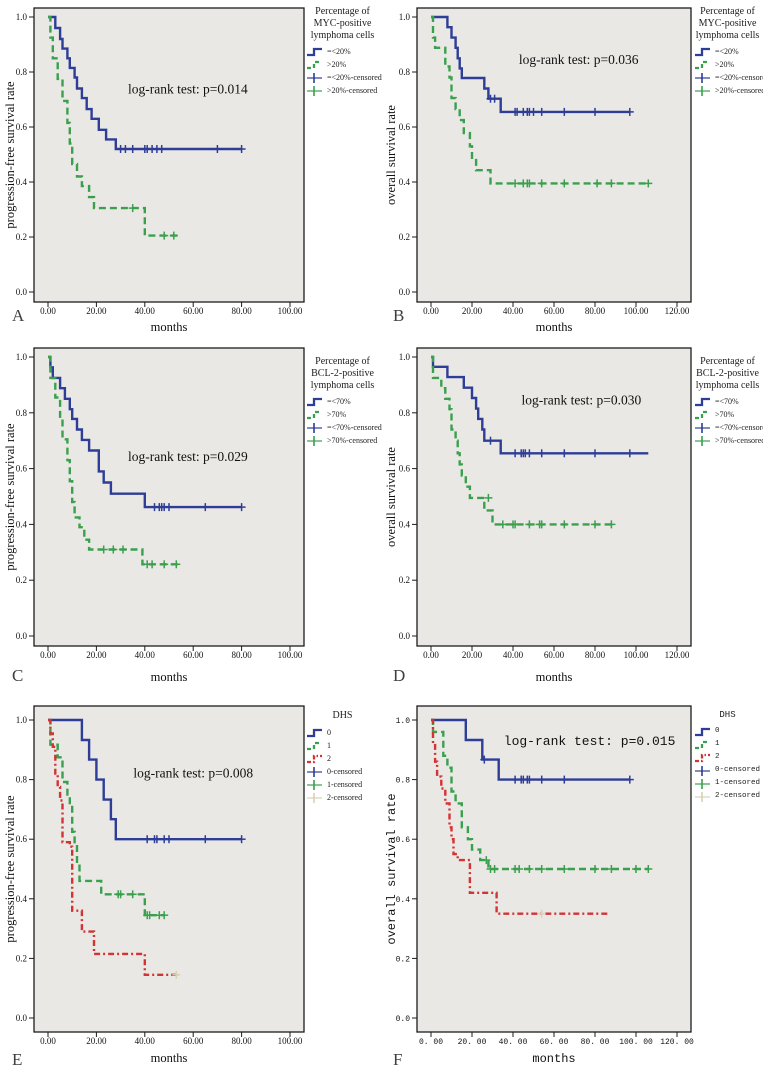 This screenshot has width=763, height=1088. I want to click on legend-item: 0, so click(727, 732).